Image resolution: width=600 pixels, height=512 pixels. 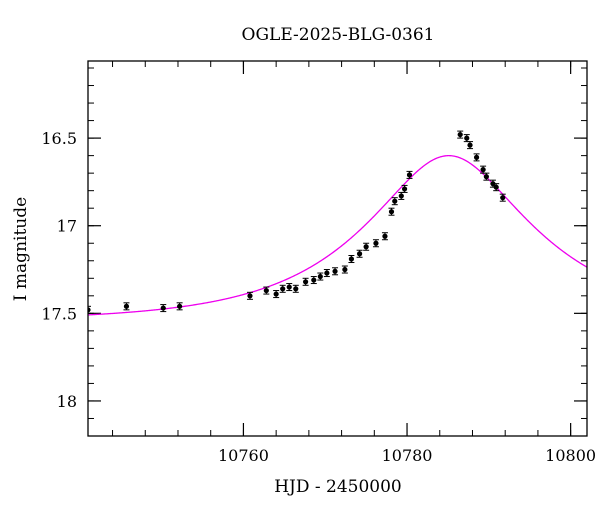 I want to click on x-tick-label: 10760, so click(x=243, y=455).